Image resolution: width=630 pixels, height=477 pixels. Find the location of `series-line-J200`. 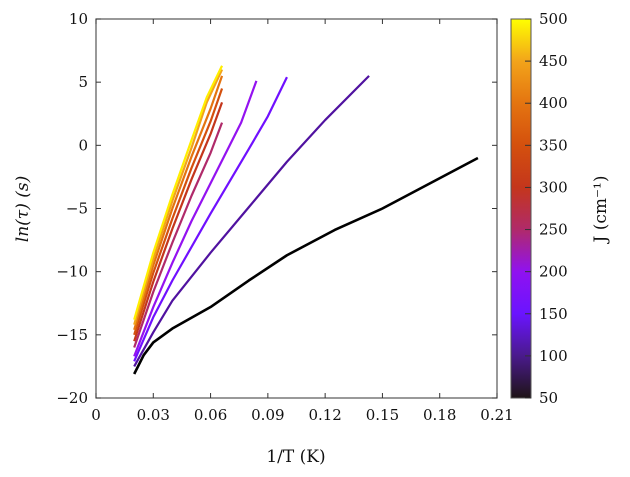

series-line-J200 is located at coordinates (195, 218).